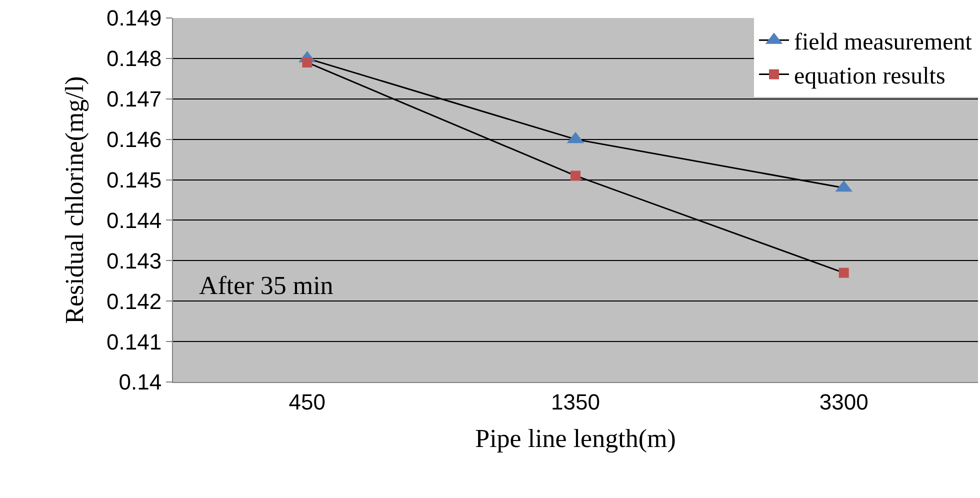  Describe the element at coordinates (134, 301) in the screenshot. I see `y-tick-label: 0.142` at that location.